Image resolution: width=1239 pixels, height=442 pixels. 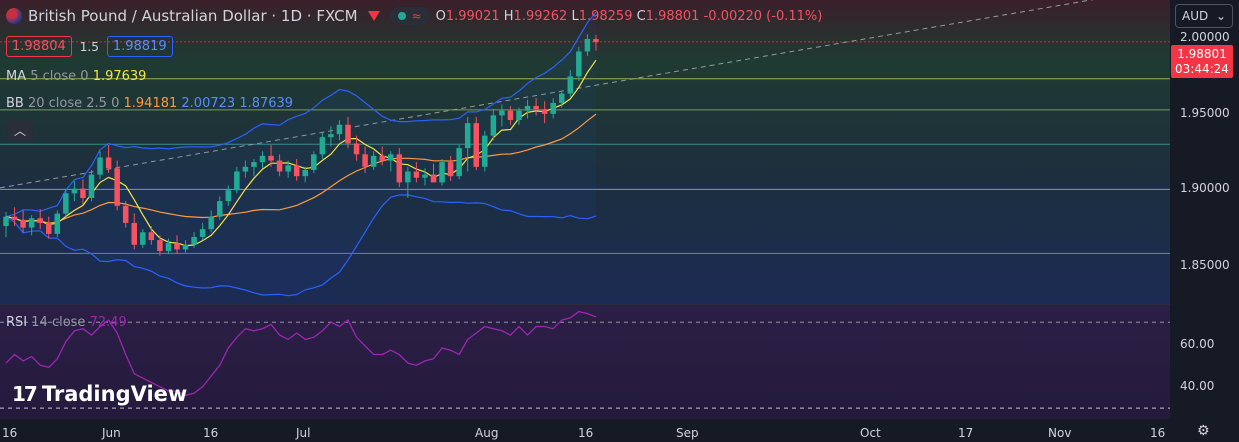 I want to click on x-tick-label: 17, so click(x=966, y=433).